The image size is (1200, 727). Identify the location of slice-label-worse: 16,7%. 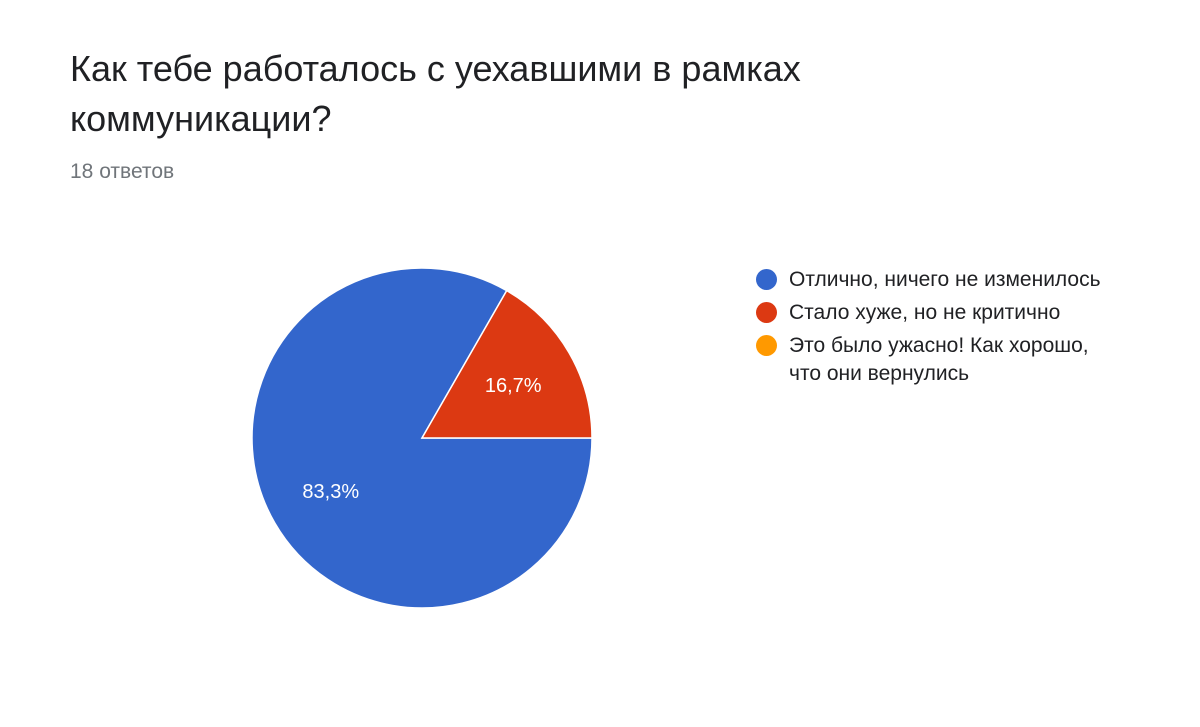
(513, 386).